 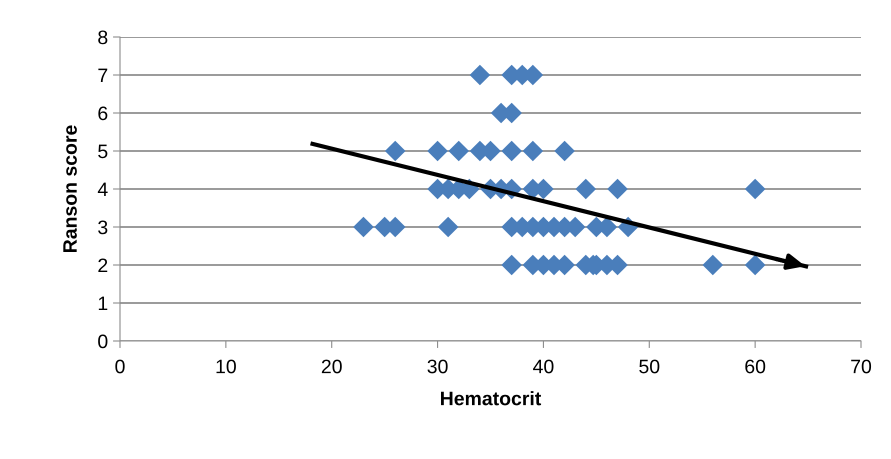 What do you see at coordinates (226, 367) in the screenshot?
I see `x-tick-label: 10` at bounding box center [226, 367].